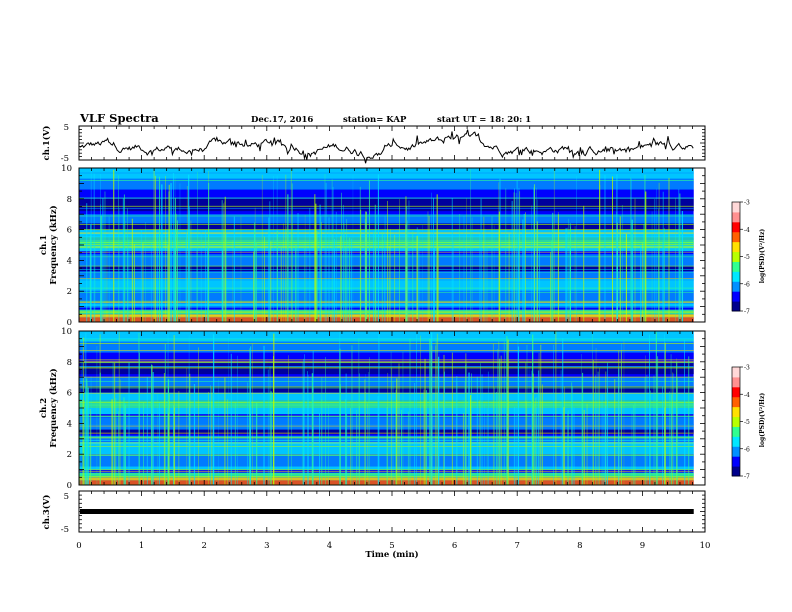 This screenshot has height=612, width=792. I want to click on time-axis-ticklabels: 0 1 2 3 4 5 6 7 8 9 10, so click(393, 546).